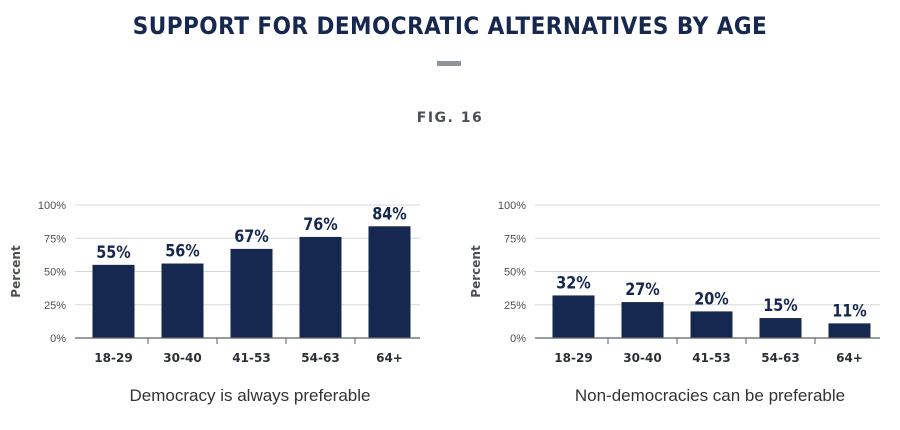  Describe the element at coordinates (780, 305) in the screenshot. I see `data-label: 15%` at that location.